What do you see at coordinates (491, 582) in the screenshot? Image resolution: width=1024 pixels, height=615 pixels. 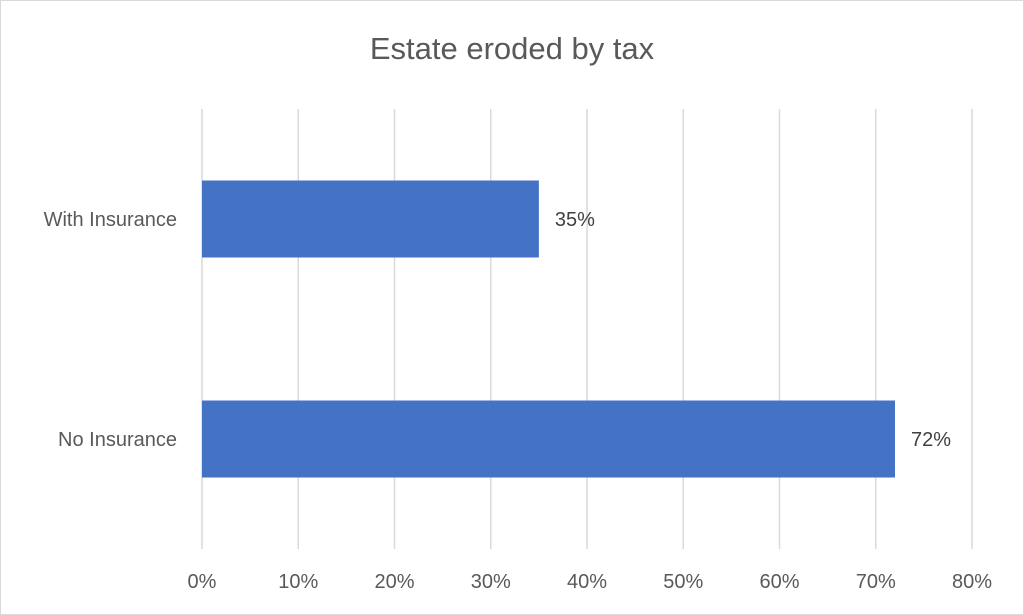 I see `x-tick-label: 30%` at bounding box center [491, 582].